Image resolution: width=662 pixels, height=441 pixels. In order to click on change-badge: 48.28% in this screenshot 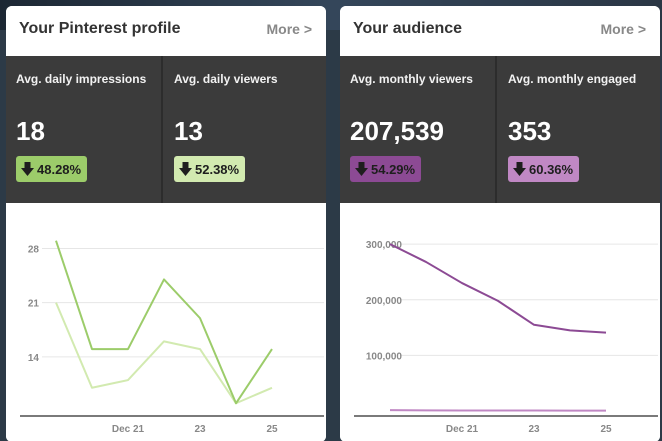, I will do `click(52, 169)`.